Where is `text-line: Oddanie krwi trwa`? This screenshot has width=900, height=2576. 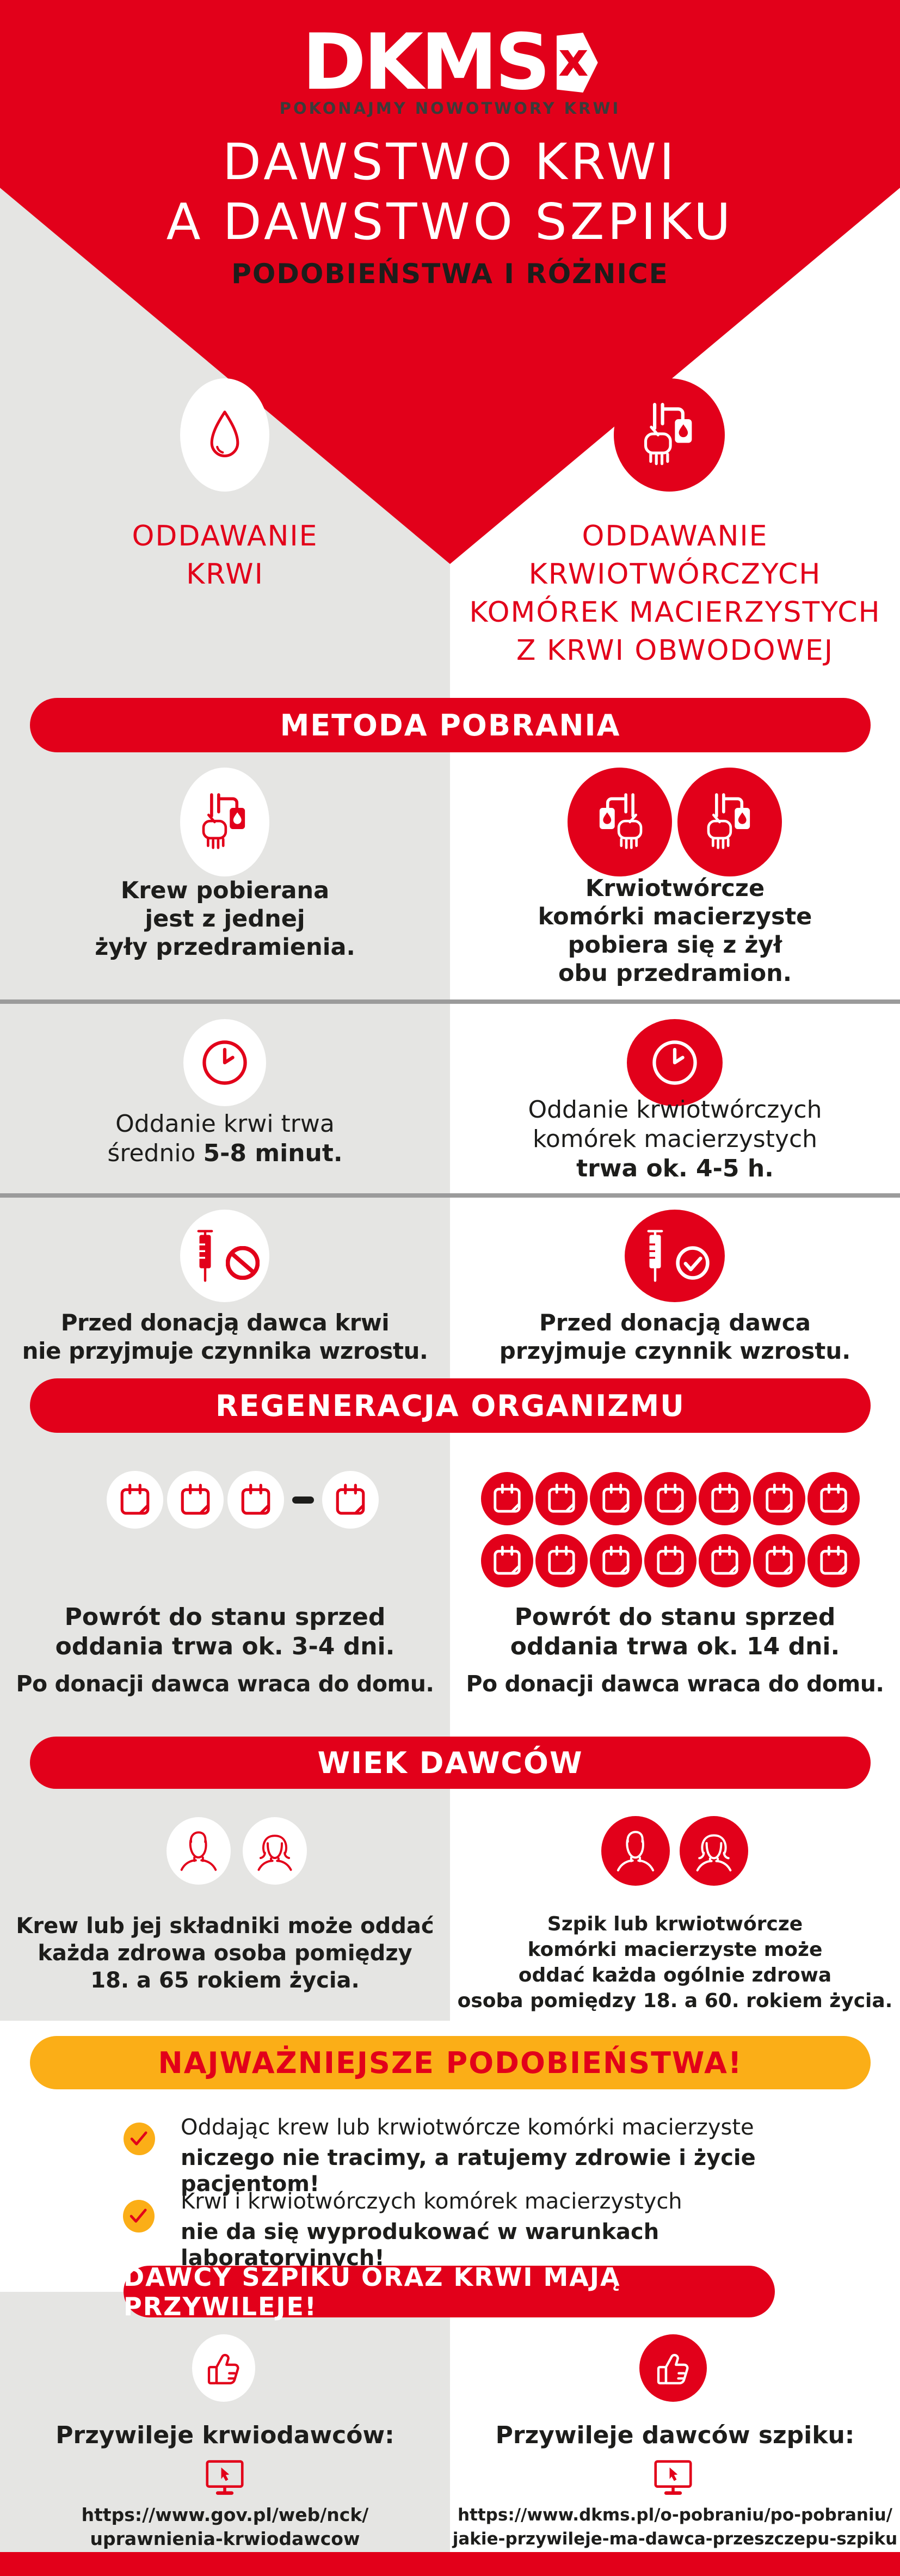 text-line: Oddanie krwi trwa is located at coordinates (225, 1124).